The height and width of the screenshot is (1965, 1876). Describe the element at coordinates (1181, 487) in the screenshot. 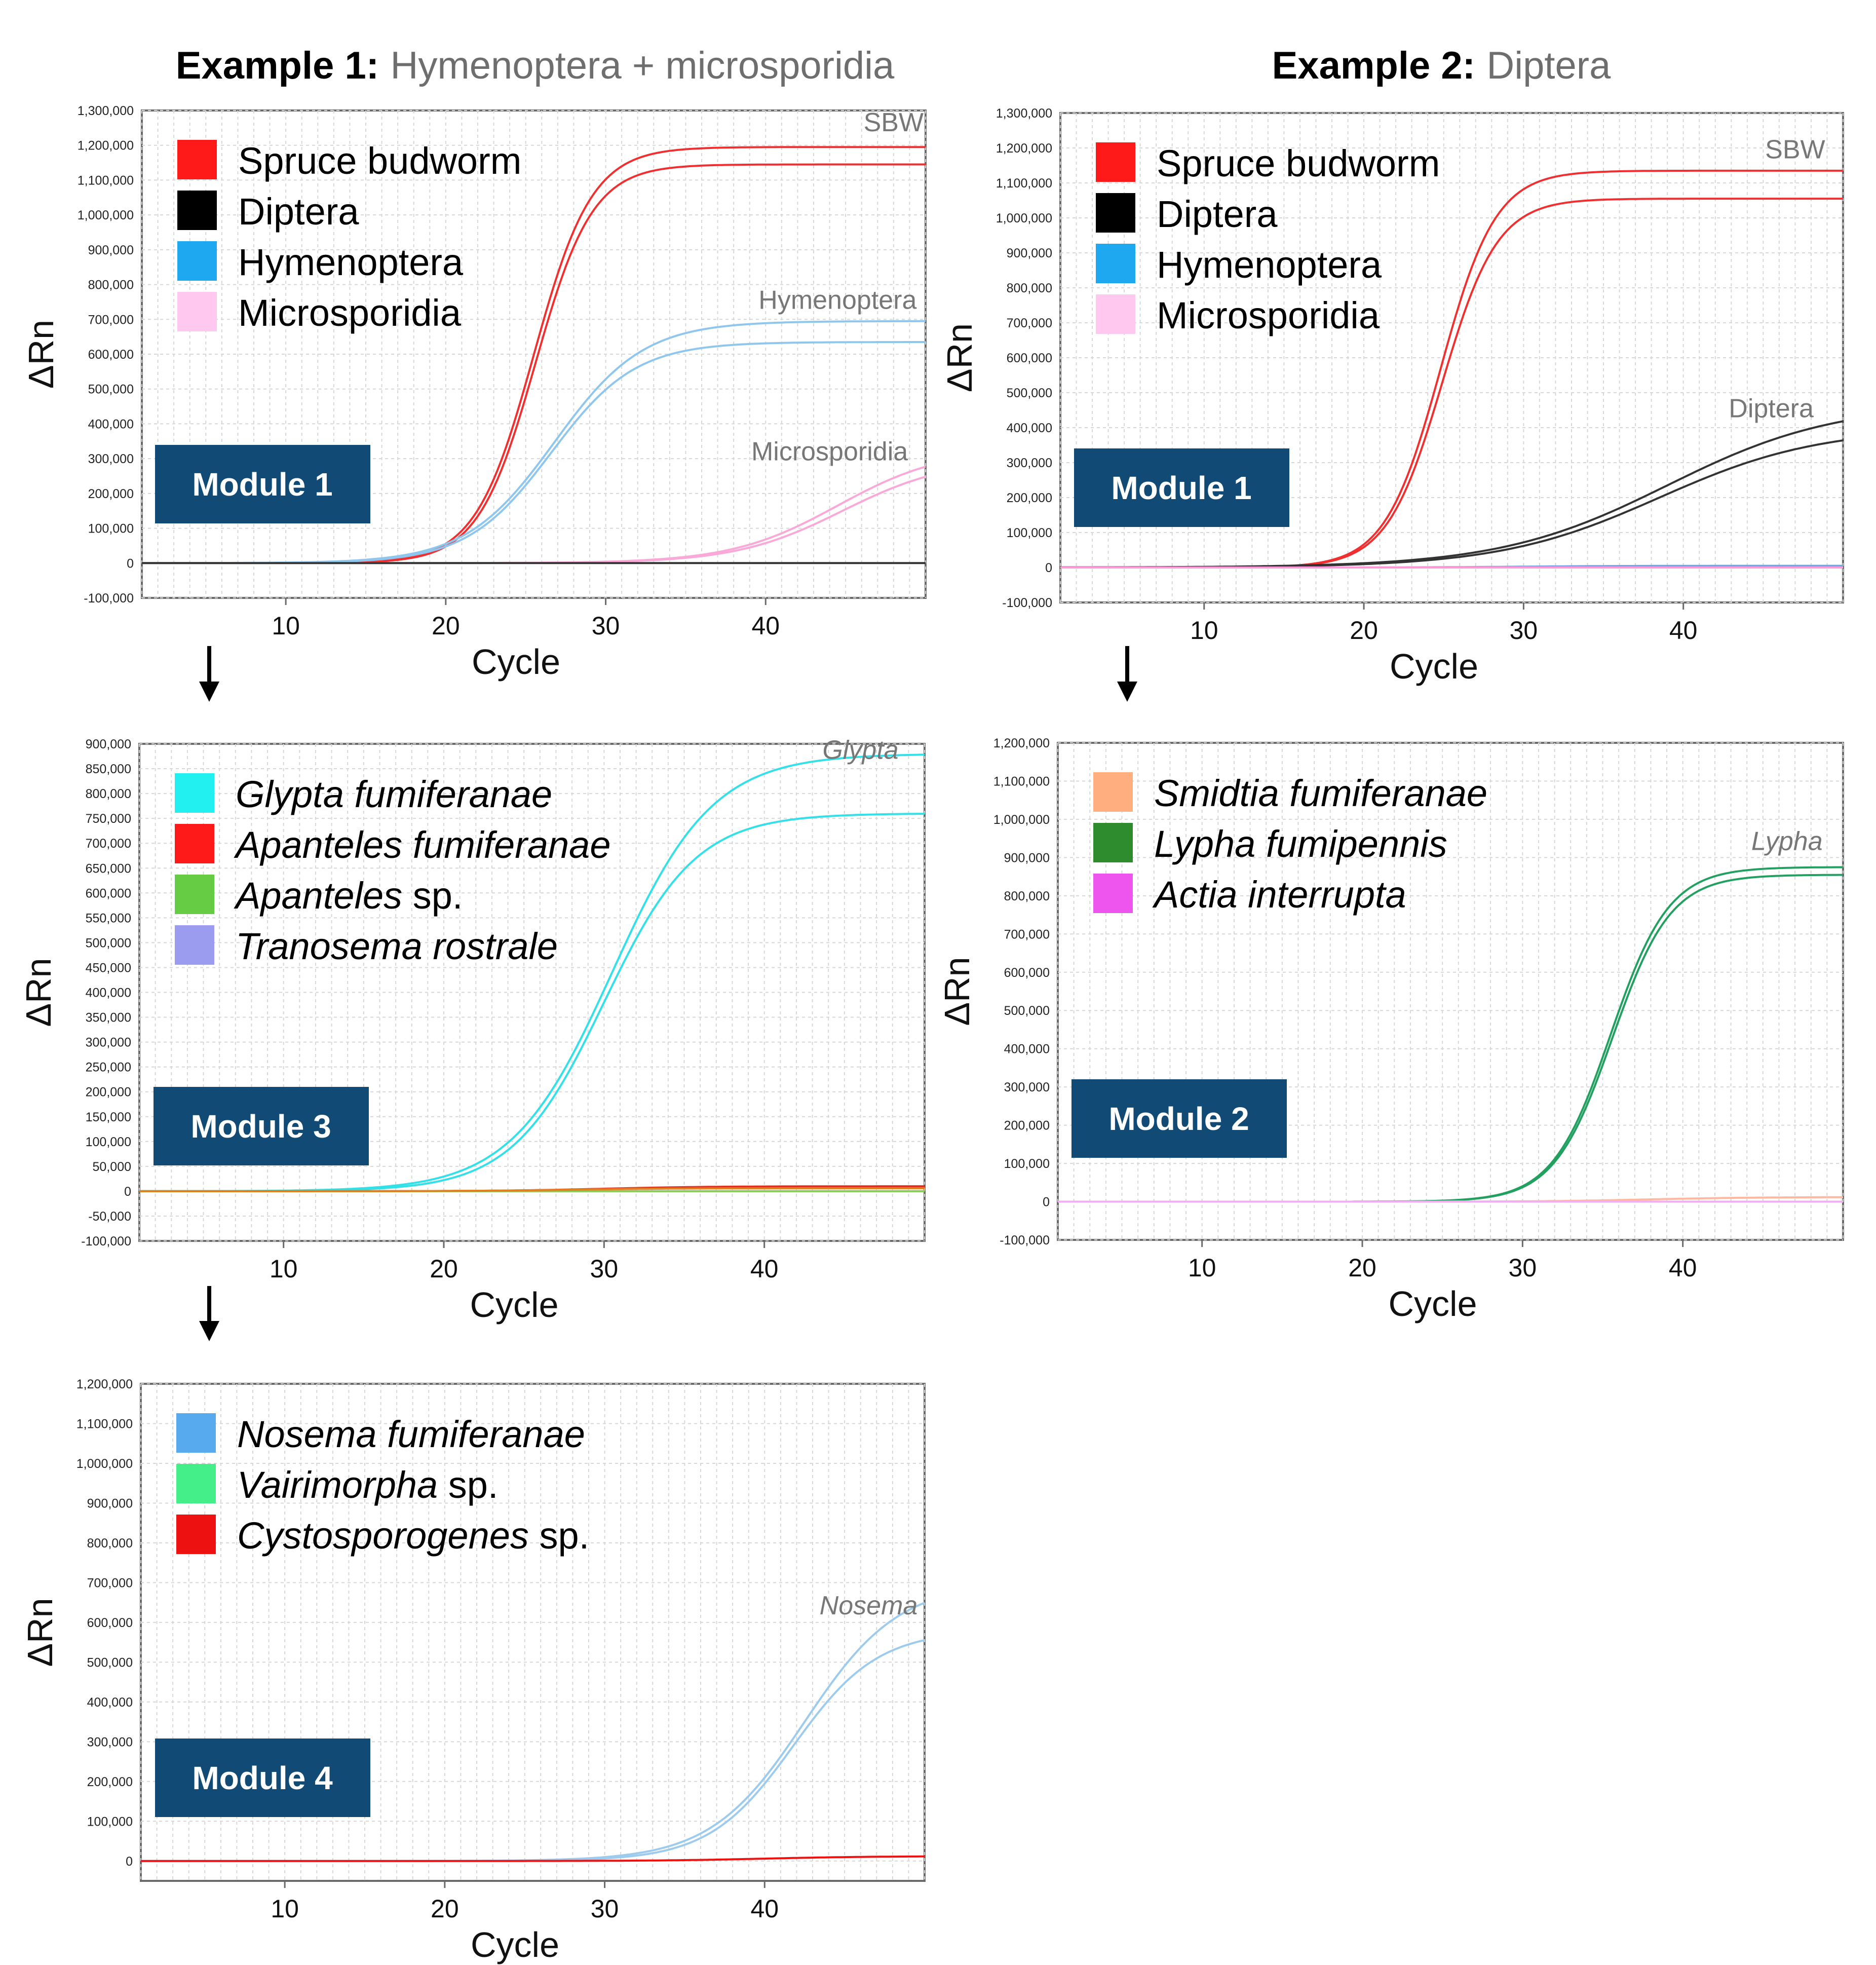

I see `module-badge: Module 1` at that location.